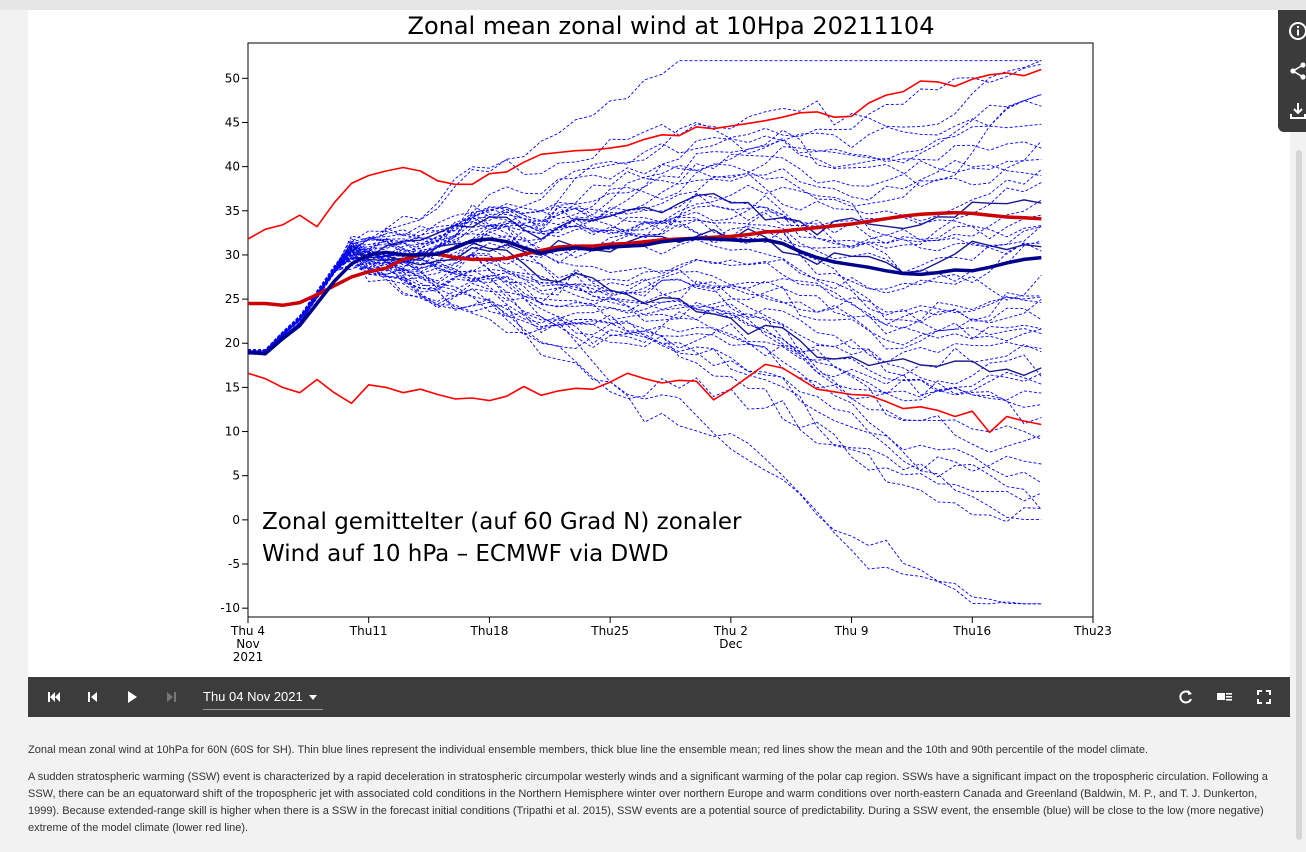 The height and width of the screenshot is (852, 1306). Describe the element at coordinates (232, 122) in the screenshot. I see `y-tick-label: 45` at that location.